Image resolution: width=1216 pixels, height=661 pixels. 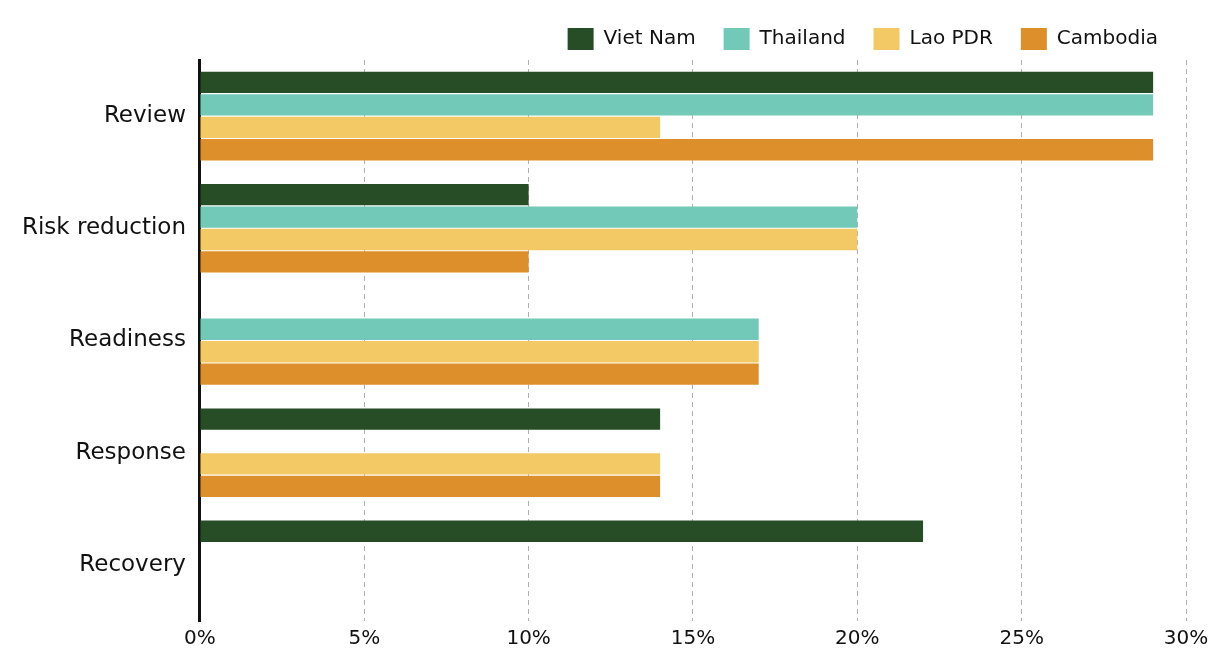 What do you see at coordinates (364, 637) in the screenshot?
I see `x-tick-label: 5%` at bounding box center [364, 637].